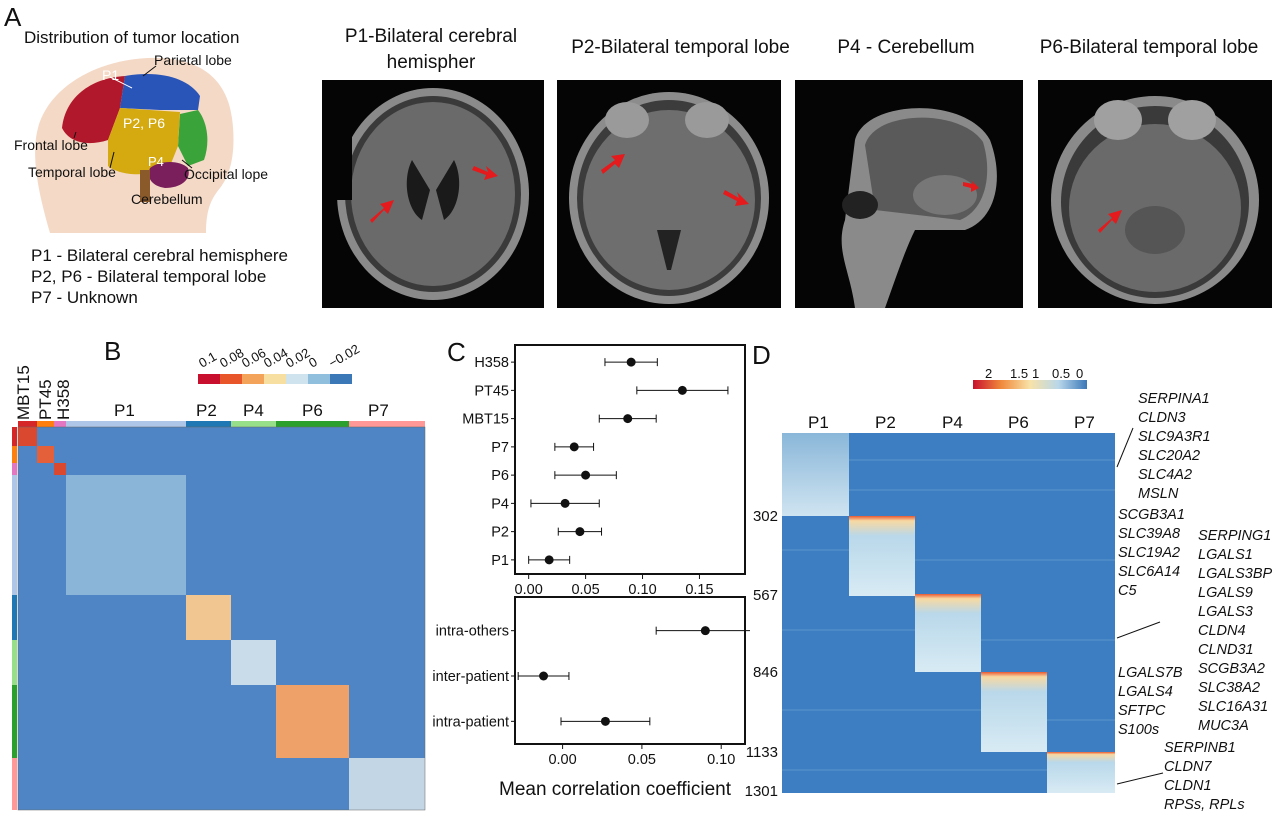 The width and height of the screenshot is (1280, 828). Describe the element at coordinates (344, 355) in the screenshot. I see `colorbar-tick: −0.02` at that location.